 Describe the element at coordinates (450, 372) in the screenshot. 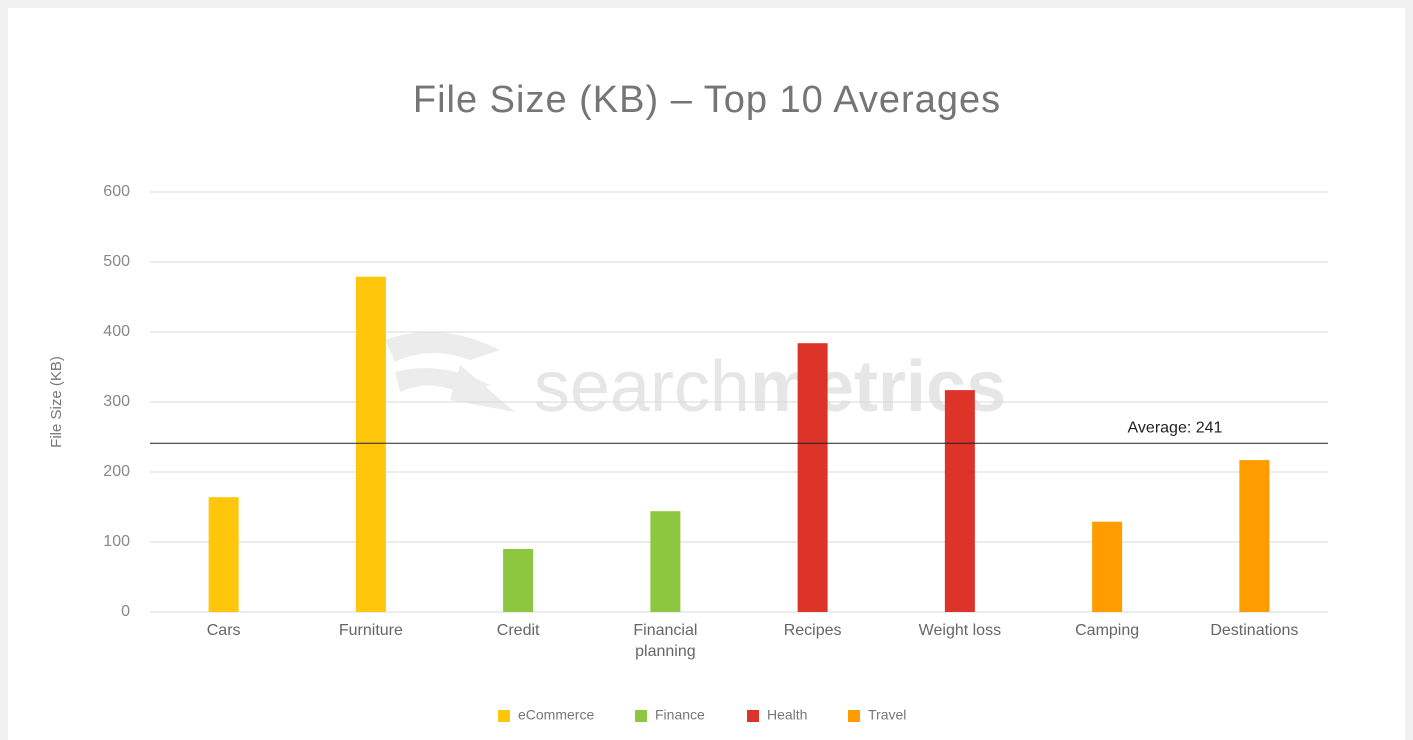

I see `watermark-logo` at that location.